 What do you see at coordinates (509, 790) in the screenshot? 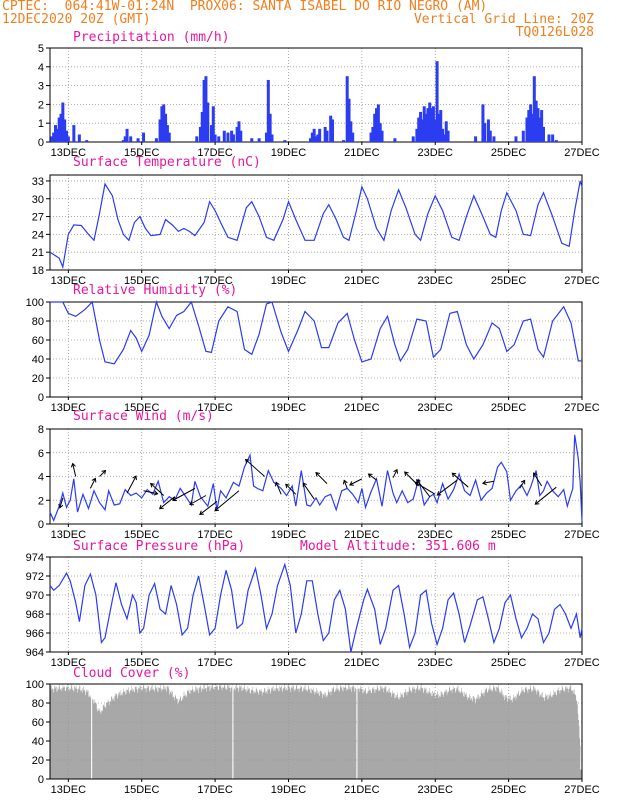
I see `x-tick-label: 25DEC` at bounding box center [509, 790].